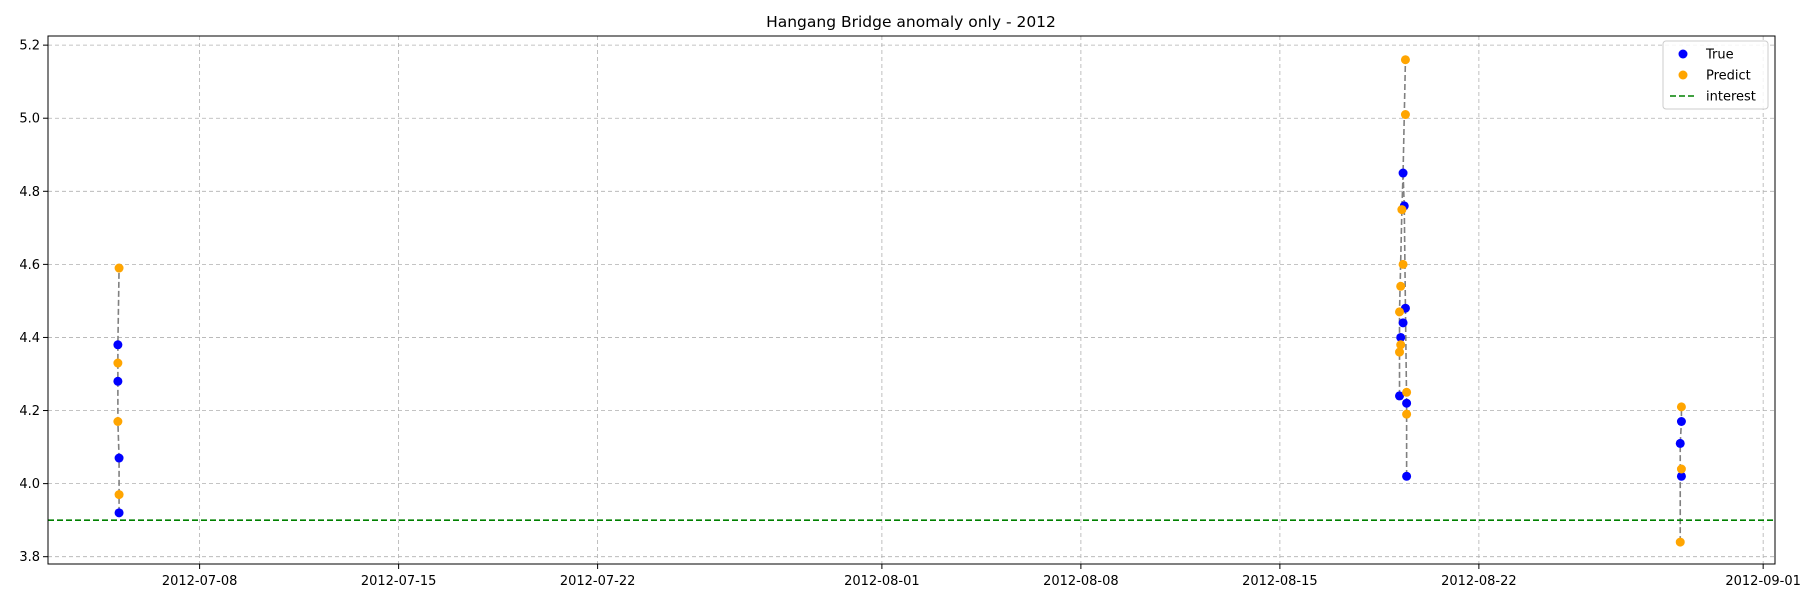 The width and height of the screenshot is (1800, 600). I want to click on y-tick-label: 5.2, so click(29, 46).